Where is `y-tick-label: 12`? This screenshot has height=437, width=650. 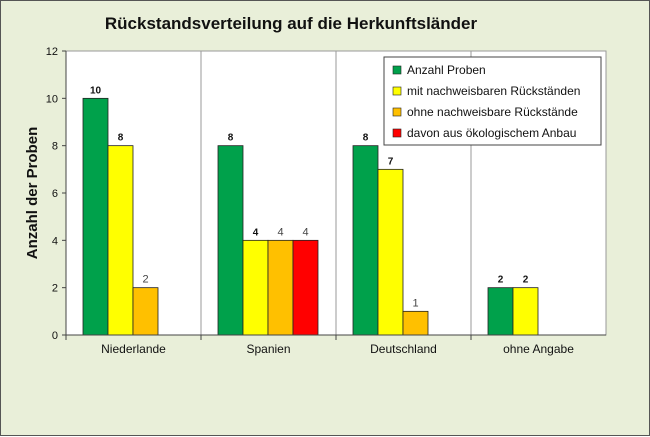 y-tick-label: 12 is located at coordinates (52, 52).